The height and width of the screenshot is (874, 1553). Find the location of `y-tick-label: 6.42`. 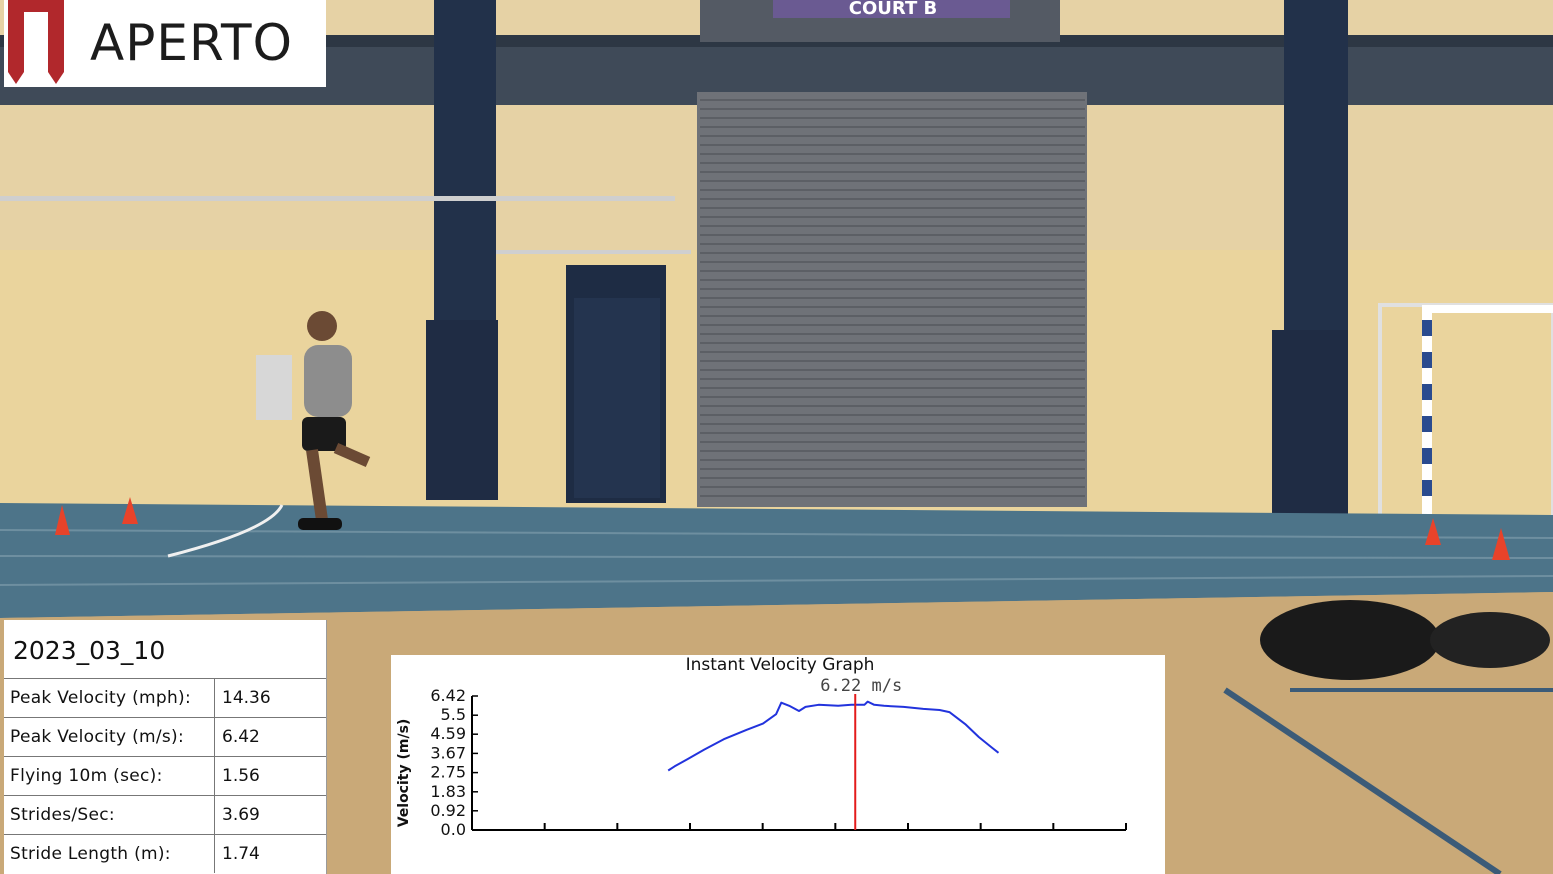

y-tick-label: 6.42 is located at coordinates (448, 695).